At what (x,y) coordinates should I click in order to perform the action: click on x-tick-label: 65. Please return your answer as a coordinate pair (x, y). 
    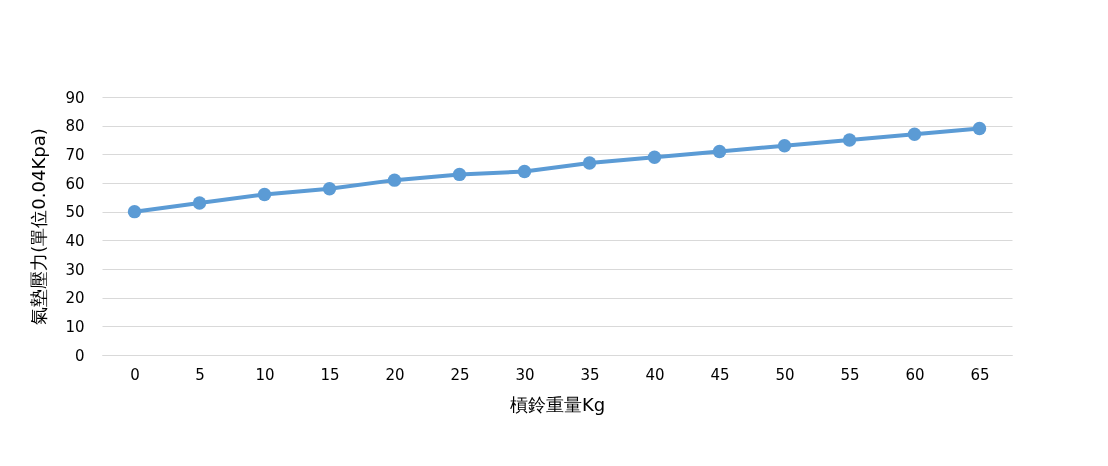
    Looking at the image, I should click on (980, 374).